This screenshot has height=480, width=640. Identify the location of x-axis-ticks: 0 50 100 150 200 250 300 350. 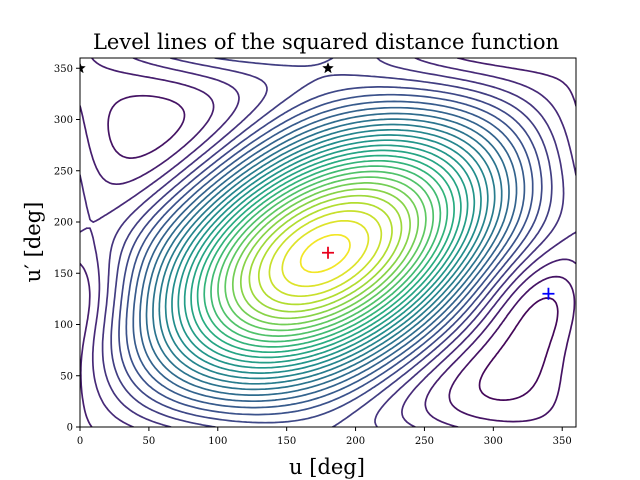
(324, 437).